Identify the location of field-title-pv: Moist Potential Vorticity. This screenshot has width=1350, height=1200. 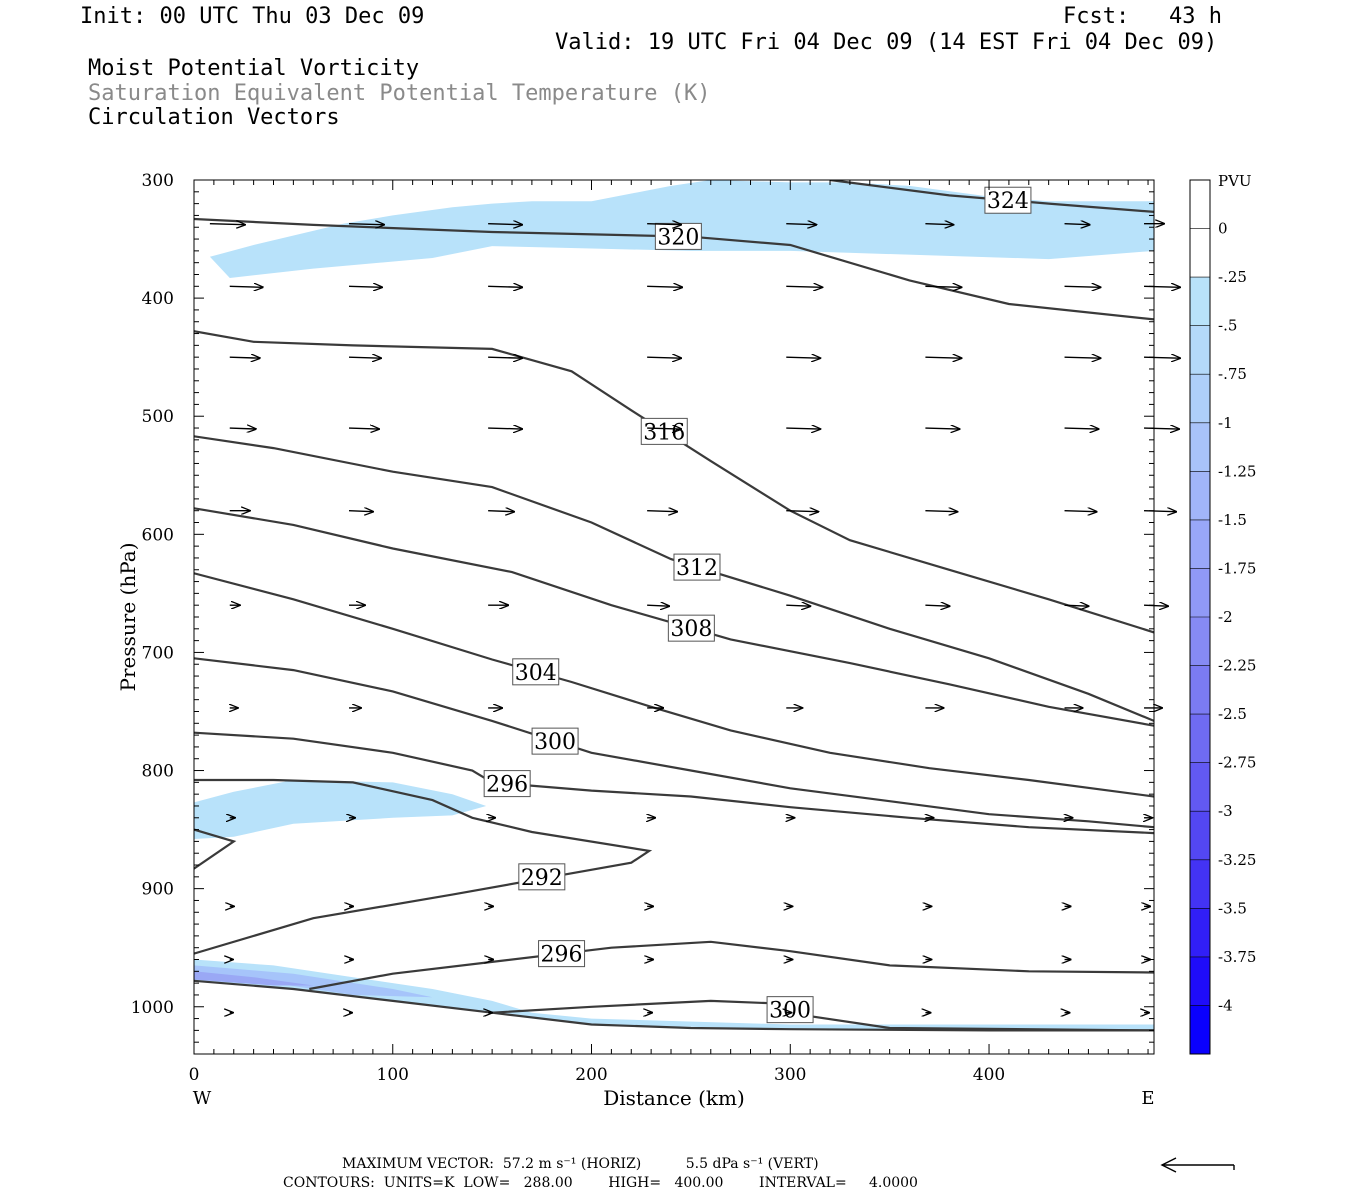
(254, 68).